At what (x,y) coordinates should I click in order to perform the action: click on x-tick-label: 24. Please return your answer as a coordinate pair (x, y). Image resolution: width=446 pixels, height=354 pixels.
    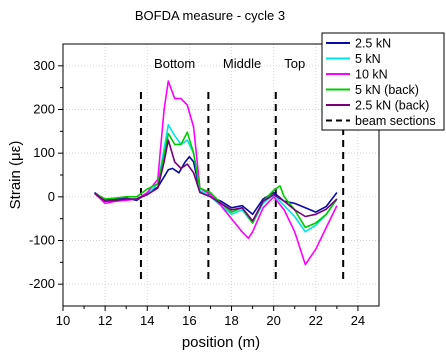
    Looking at the image, I should click on (358, 320).